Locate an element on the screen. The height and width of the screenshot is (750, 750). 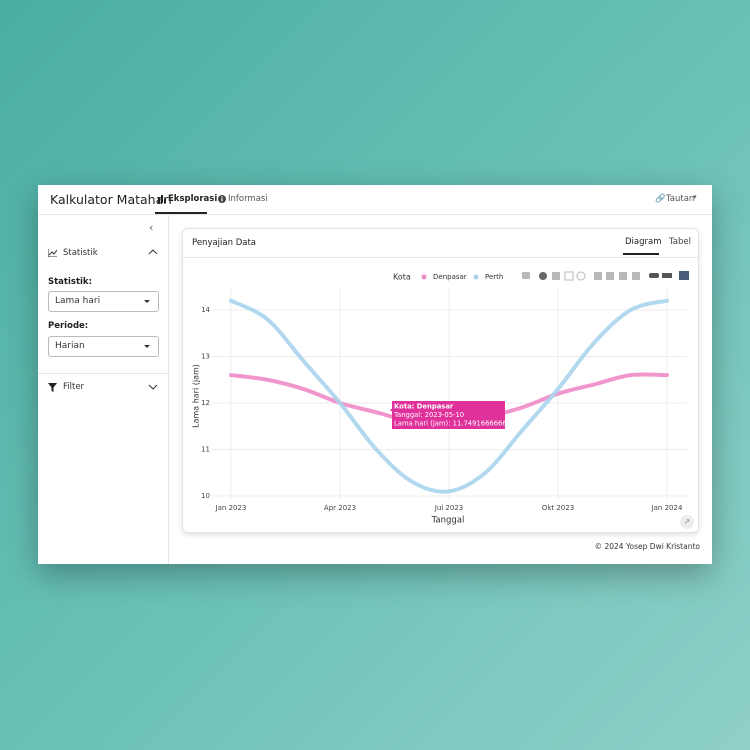
tooltip-line: Lama hari (jam): 11.7491666666667 is located at coordinates (457, 424).